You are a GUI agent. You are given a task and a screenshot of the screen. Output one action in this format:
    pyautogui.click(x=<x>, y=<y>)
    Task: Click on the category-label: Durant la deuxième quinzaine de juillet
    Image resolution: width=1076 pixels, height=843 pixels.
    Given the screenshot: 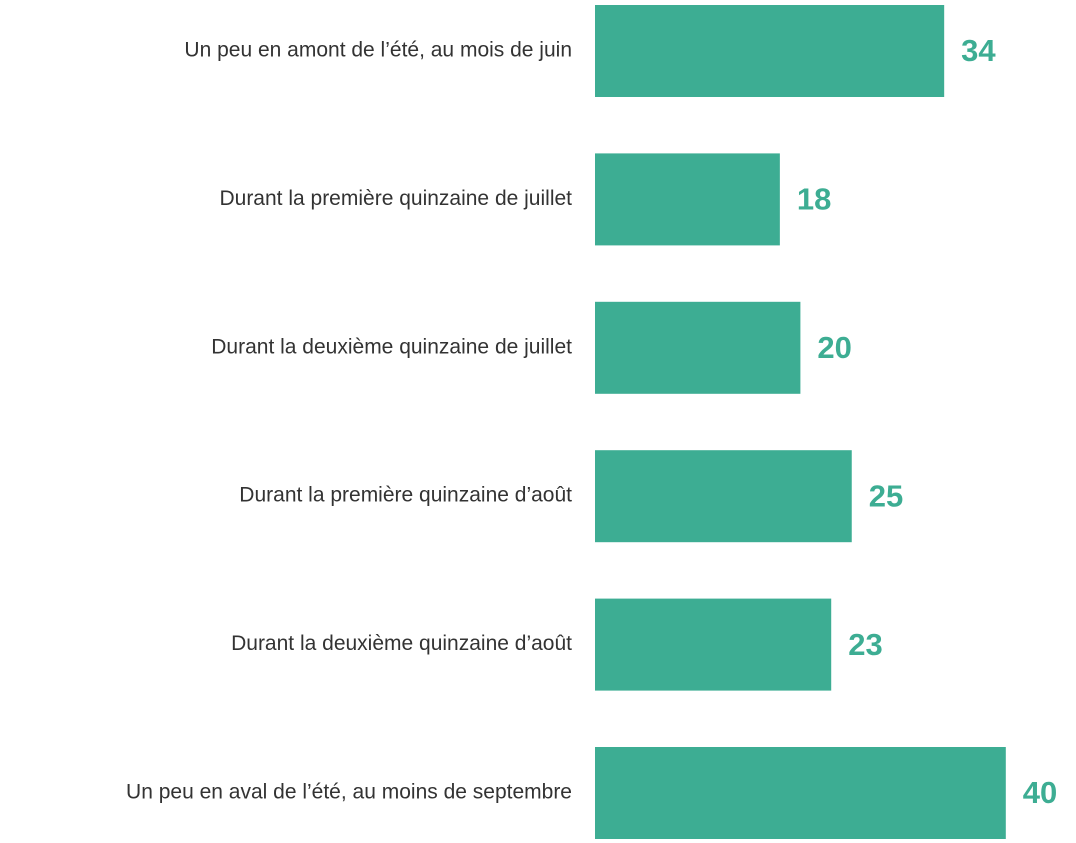 What is the action you would take?
    pyautogui.click(x=391, y=346)
    